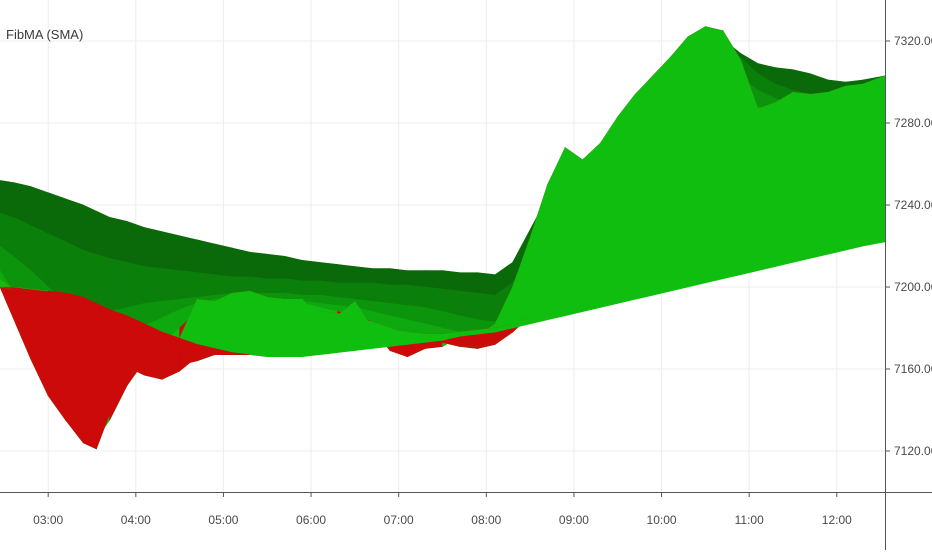 Image resolution: width=932 pixels, height=555 pixels. What do you see at coordinates (837, 520) in the screenshot?
I see `x-tick-label: 12:00` at bounding box center [837, 520].